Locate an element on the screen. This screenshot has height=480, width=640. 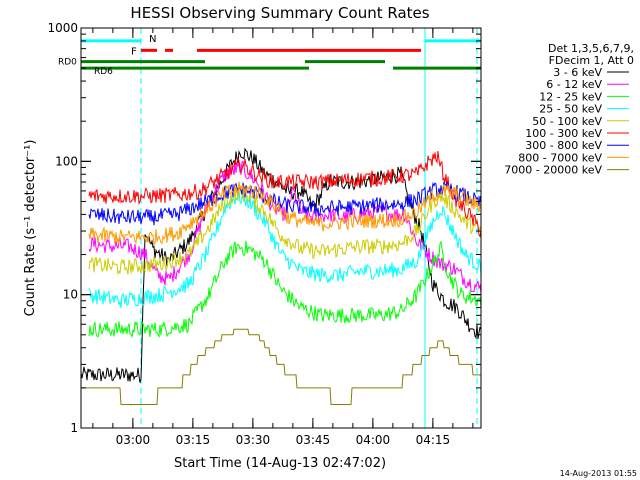
legend-entry-label: 100 - 300 keV is located at coordinates (563, 133).